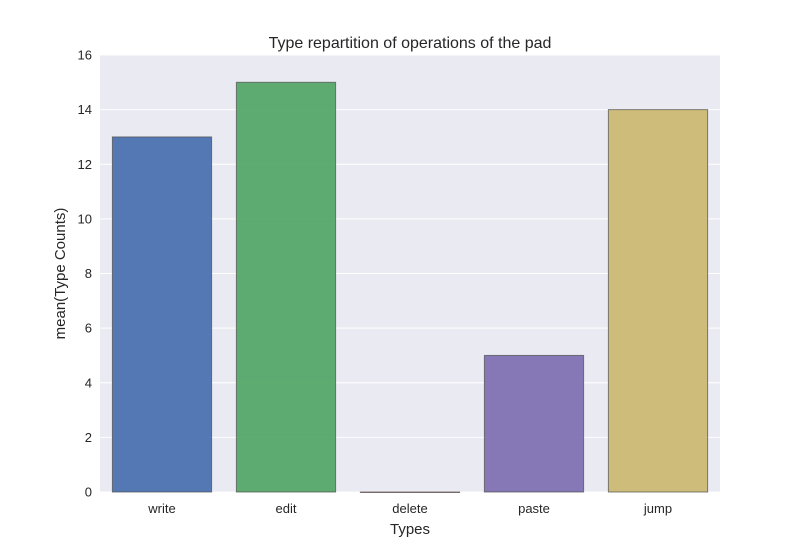 This screenshot has width=800, height=547. Describe the element at coordinates (88, 328) in the screenshot. I see `y-tick-label: 6` at that location.